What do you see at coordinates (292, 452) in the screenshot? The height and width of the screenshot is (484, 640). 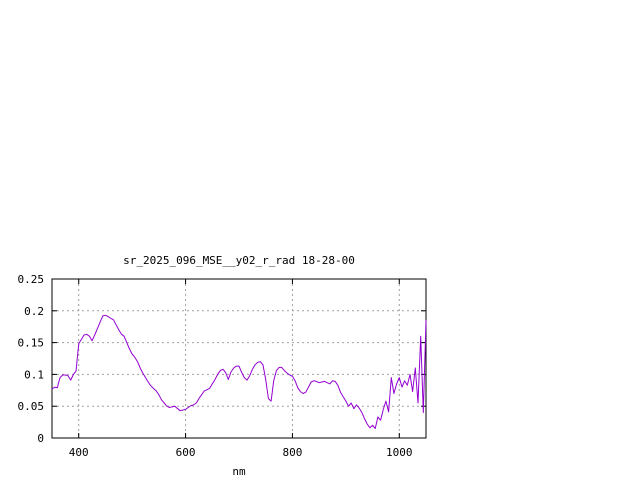 I see `x-tick-label: 800` at bounding box center [292, 452].